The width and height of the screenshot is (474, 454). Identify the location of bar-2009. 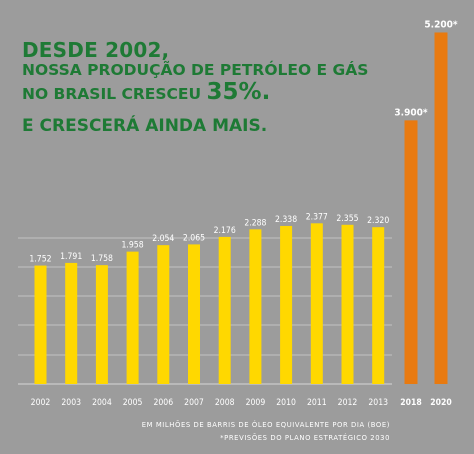
(255, 306).